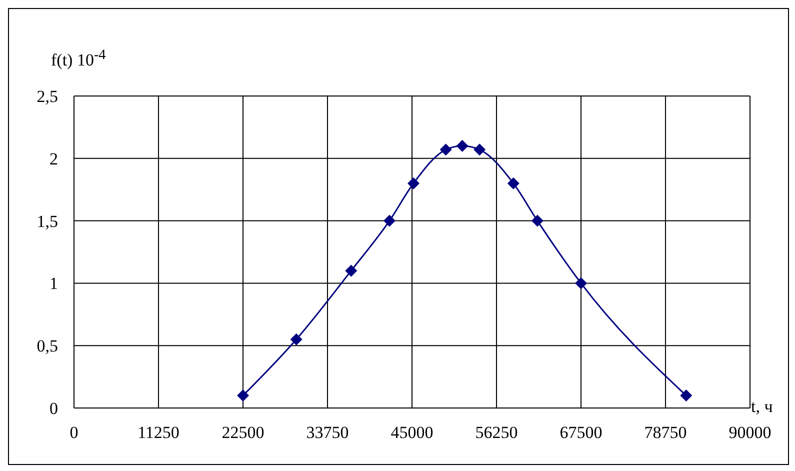  What do you see at coordinates (47, 221) in the screenshot?
I see `y-tick-label: 1,5` at bounding box center [47, 221].